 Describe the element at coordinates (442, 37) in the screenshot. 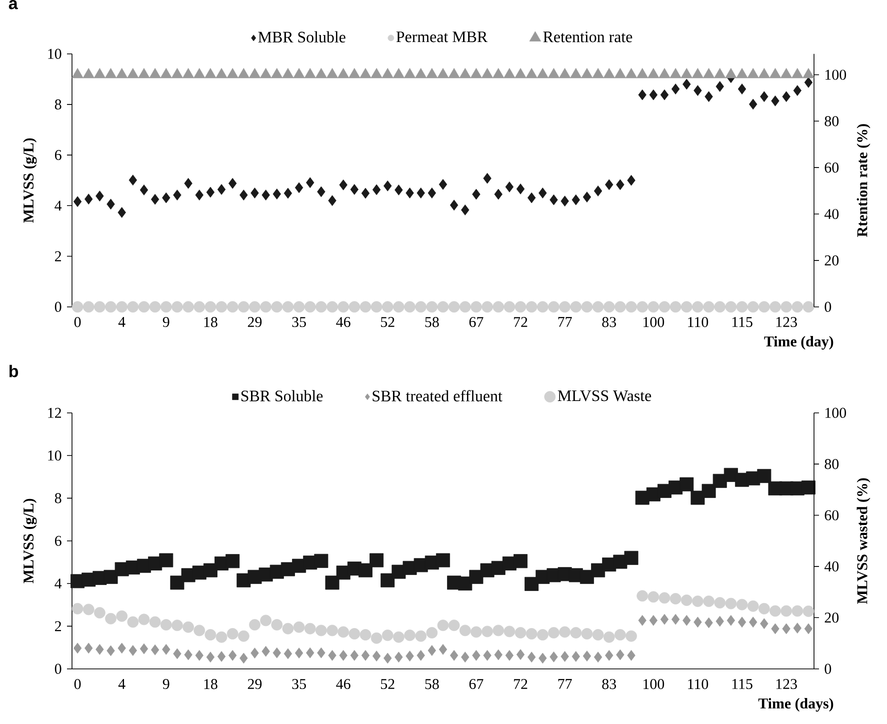

I see `legend-label: Permeat MBR` at that location.